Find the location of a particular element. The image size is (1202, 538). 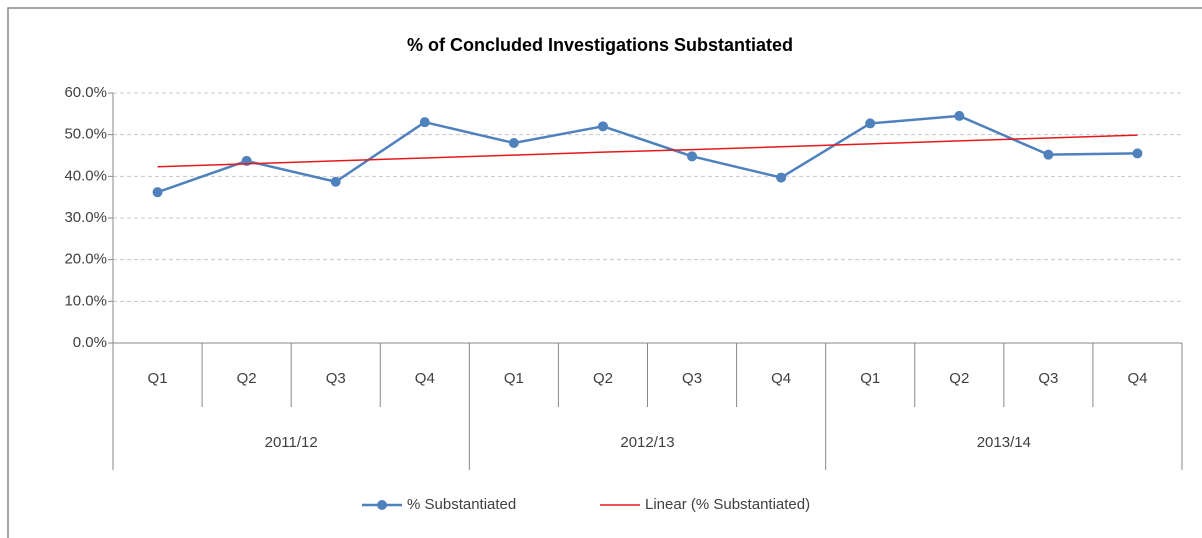

y-tick-label: 60.0% is located at coordinates (85, 92).